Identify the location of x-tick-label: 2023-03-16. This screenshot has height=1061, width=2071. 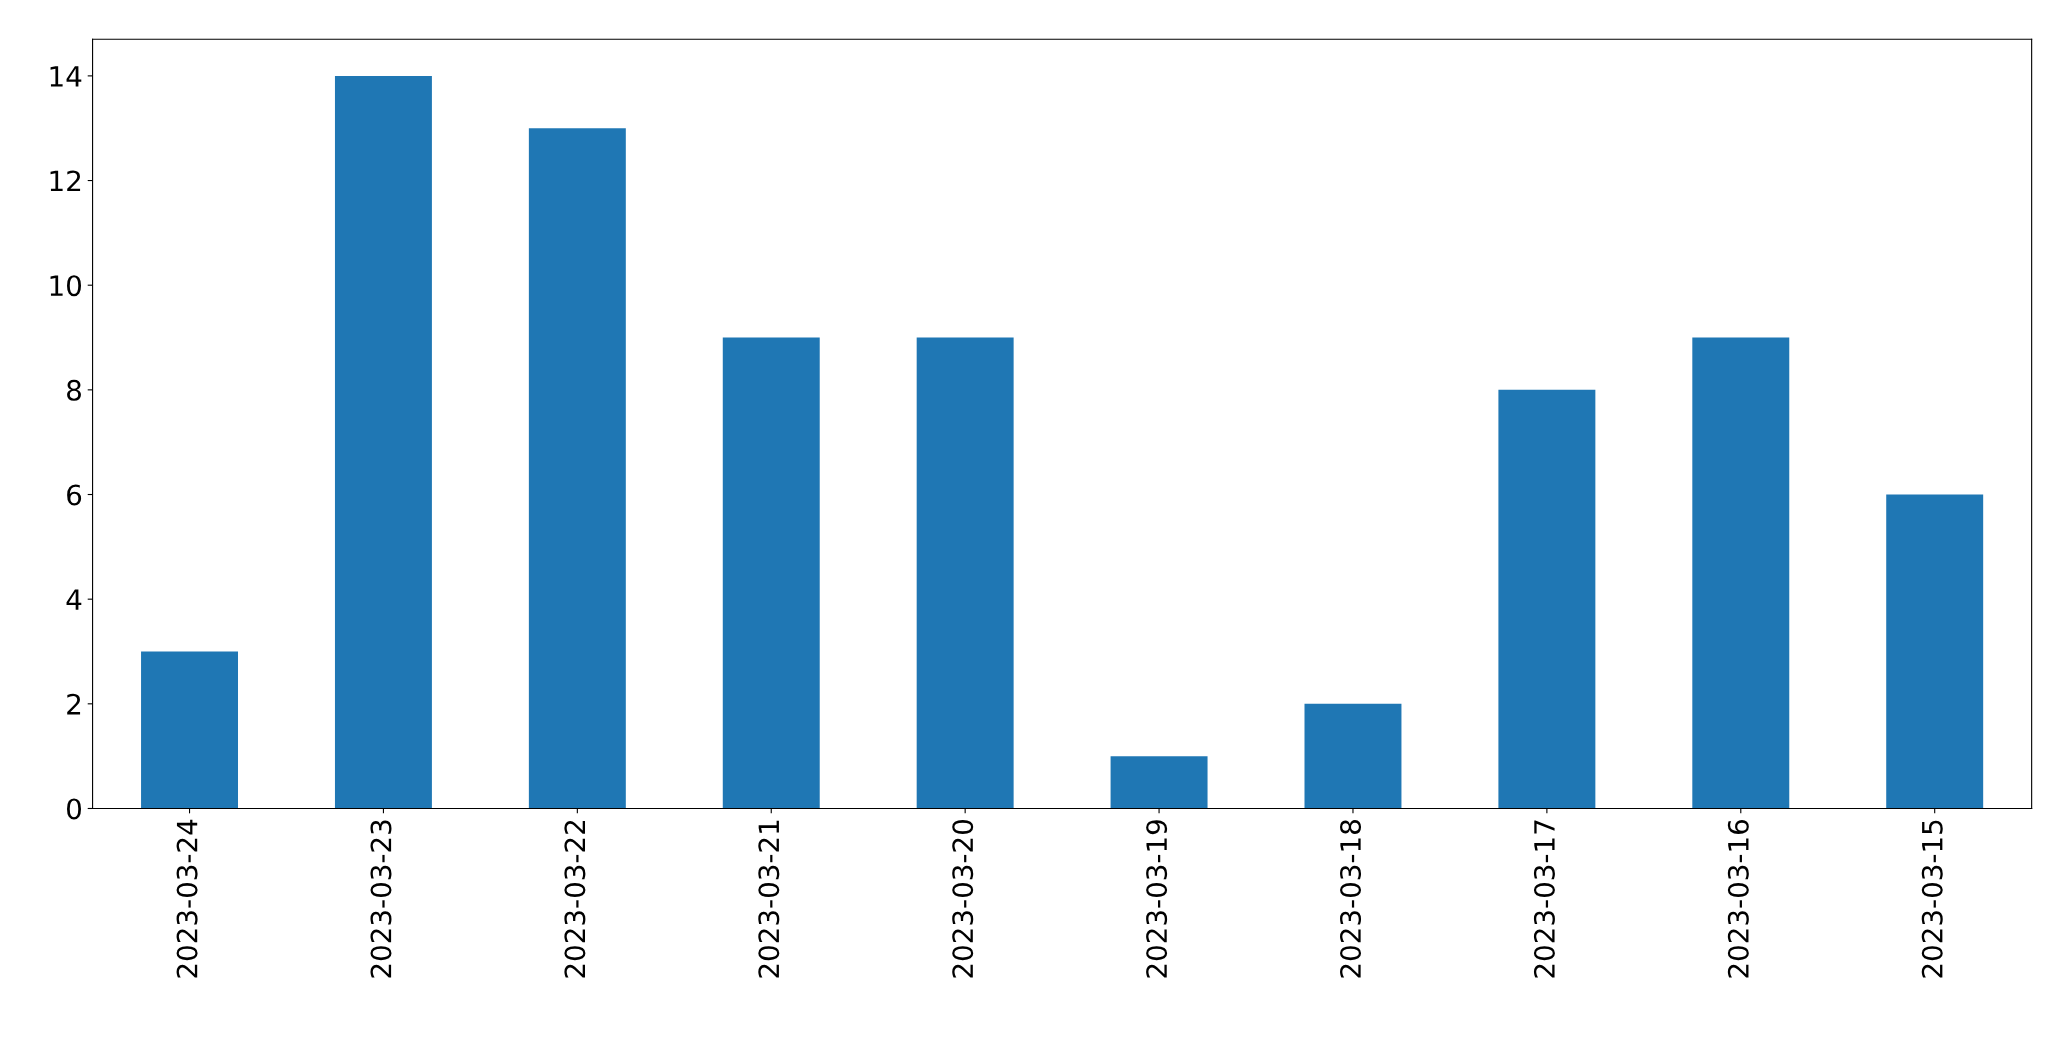
(1738, 898).